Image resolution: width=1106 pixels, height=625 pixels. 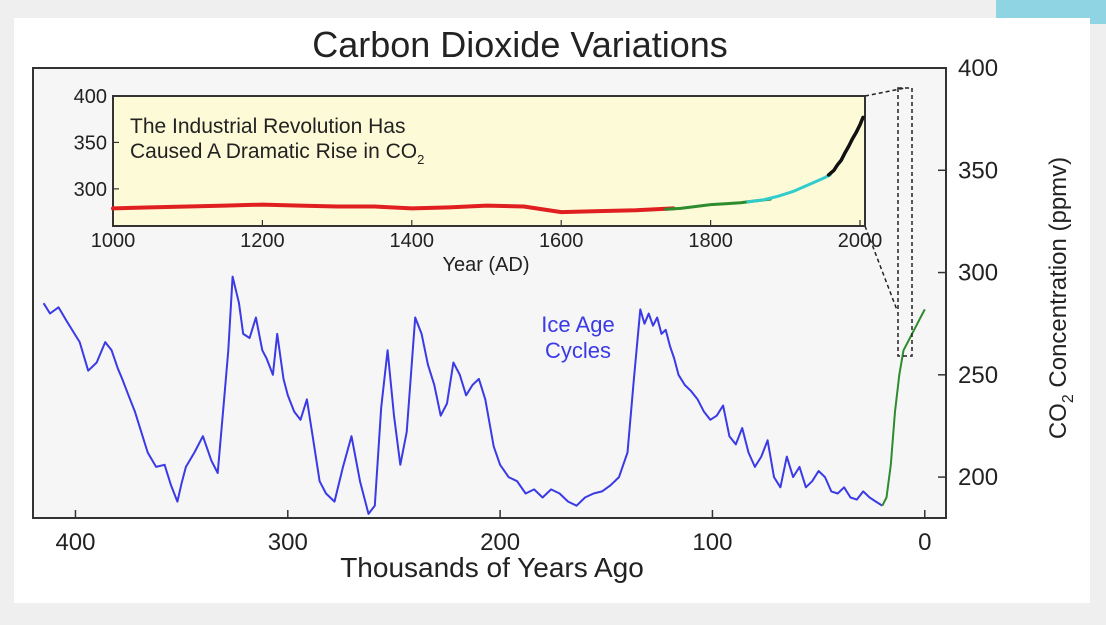 What do you see at coordinates (1058, 421) in the screenshot?
I see `y-axis-label-prefix: CO` at bounding box center [1058, 421].